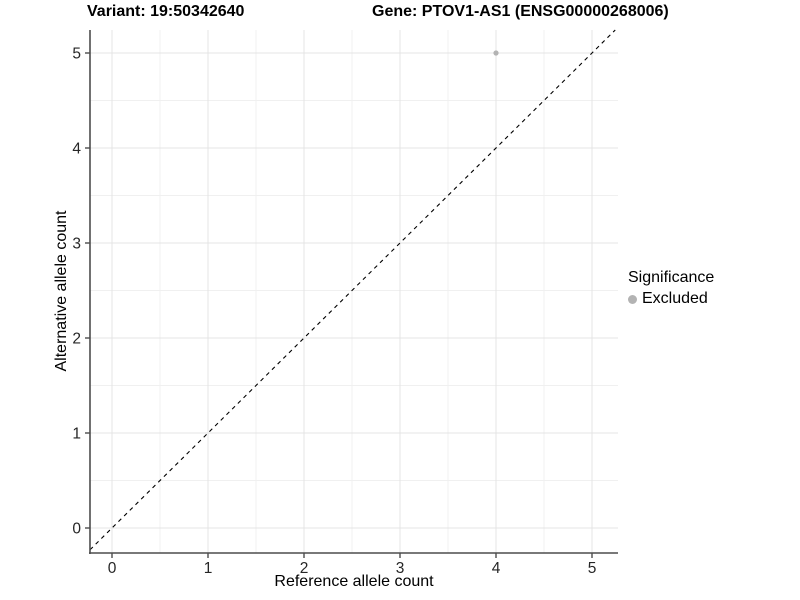  What do you see at coordinates (208, 568) in the screenshot?
I see `x-tick-label: 1` at bounding box center [208, 568].